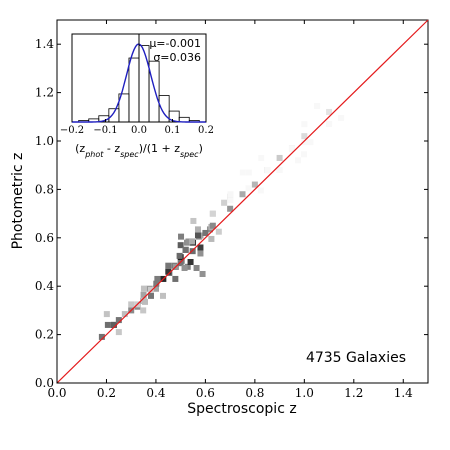 The width and height of the screenshot is (450, 450). I want to click on y-tick-label: 1.0, so click(44, 141).